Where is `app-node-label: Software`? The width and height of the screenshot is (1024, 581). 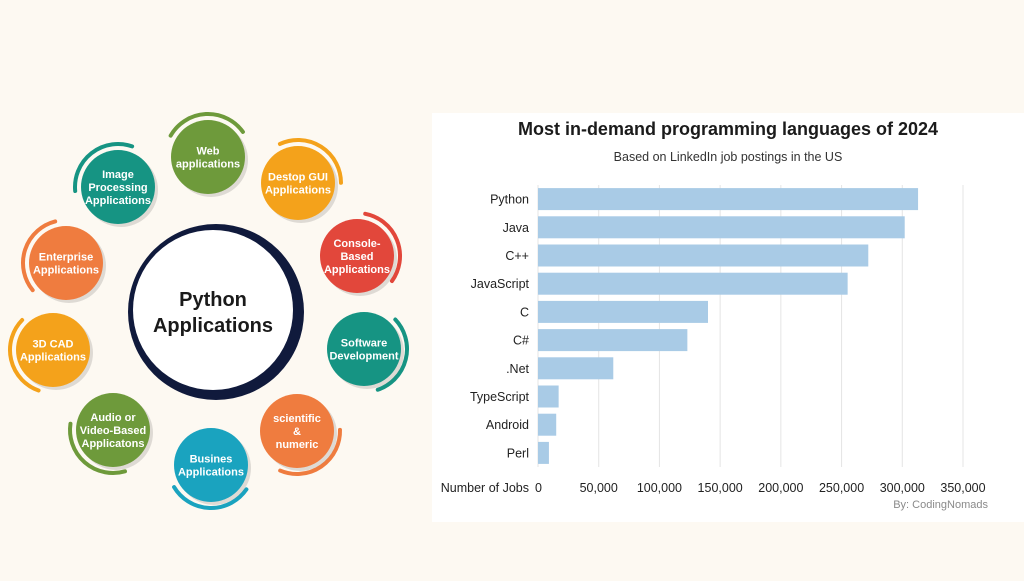 app-node-label: Software is located at coordinates (364, 344).